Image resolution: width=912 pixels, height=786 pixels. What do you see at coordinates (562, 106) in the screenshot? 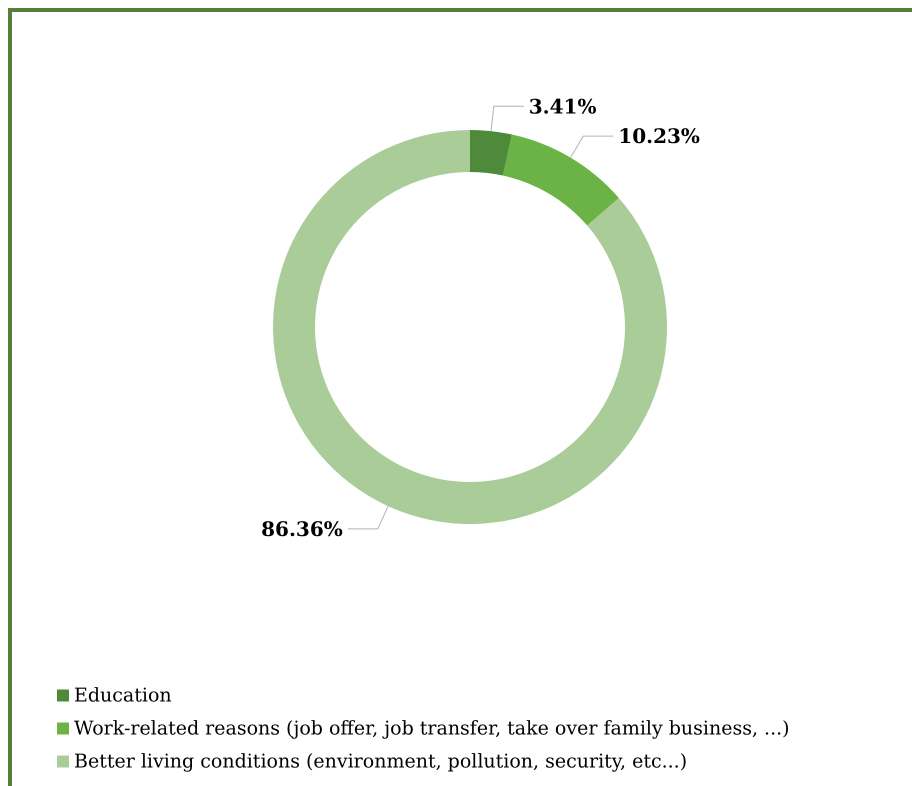
I see `data-label: 3.41%` at bounding box center [562, 106].